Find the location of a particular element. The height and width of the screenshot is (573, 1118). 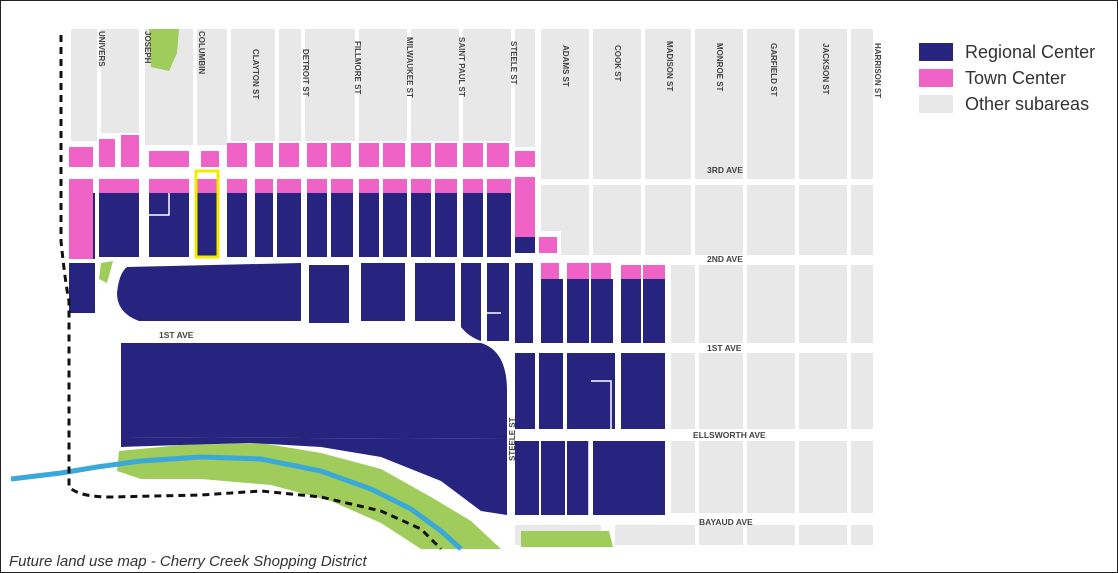

park-west is located at coordinates (106, 272).